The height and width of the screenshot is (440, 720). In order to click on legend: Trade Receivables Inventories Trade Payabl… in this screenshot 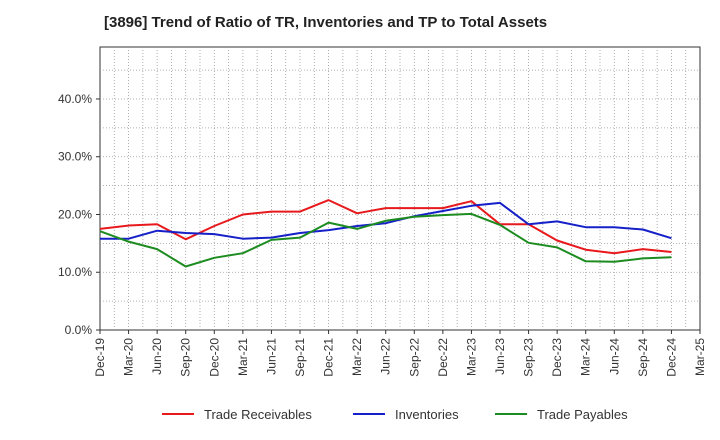, I will do `click(395, 414)`.